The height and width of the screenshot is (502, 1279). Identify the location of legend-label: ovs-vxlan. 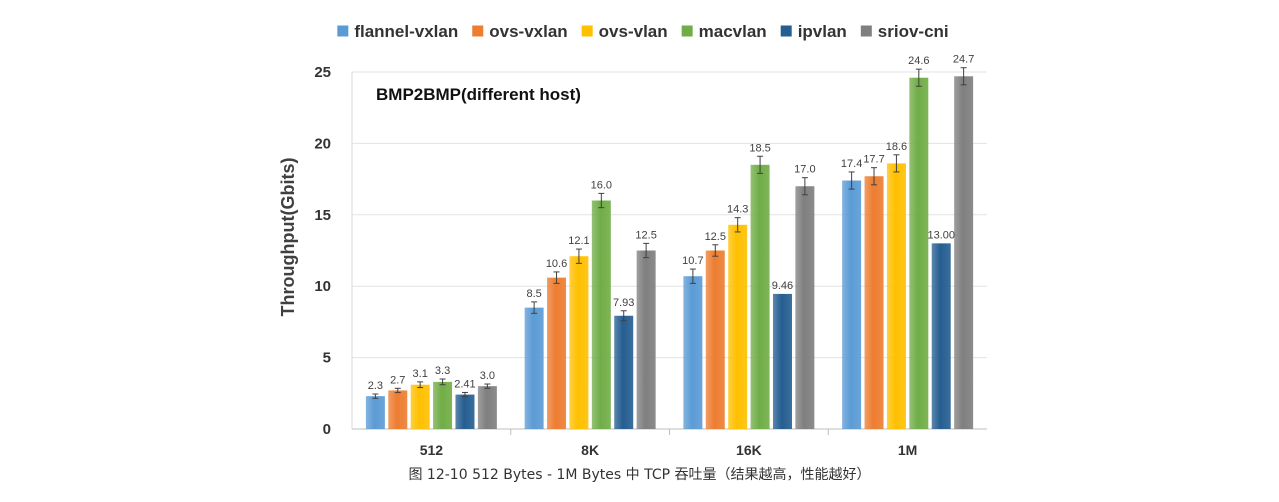
(528, 31).